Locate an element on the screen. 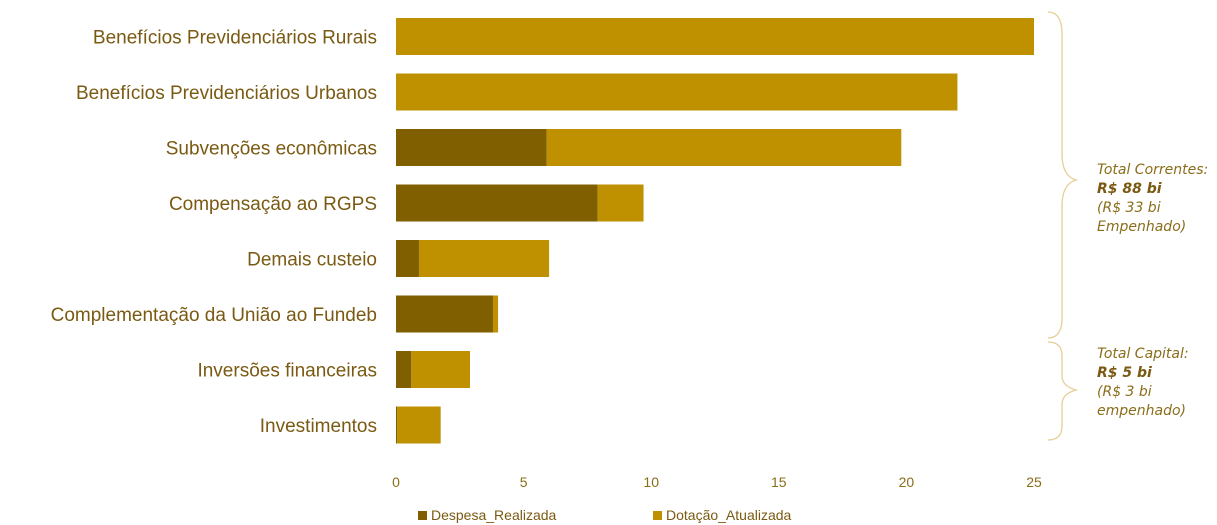  legend-swatch-despesa is located at coordinates (422, 515).